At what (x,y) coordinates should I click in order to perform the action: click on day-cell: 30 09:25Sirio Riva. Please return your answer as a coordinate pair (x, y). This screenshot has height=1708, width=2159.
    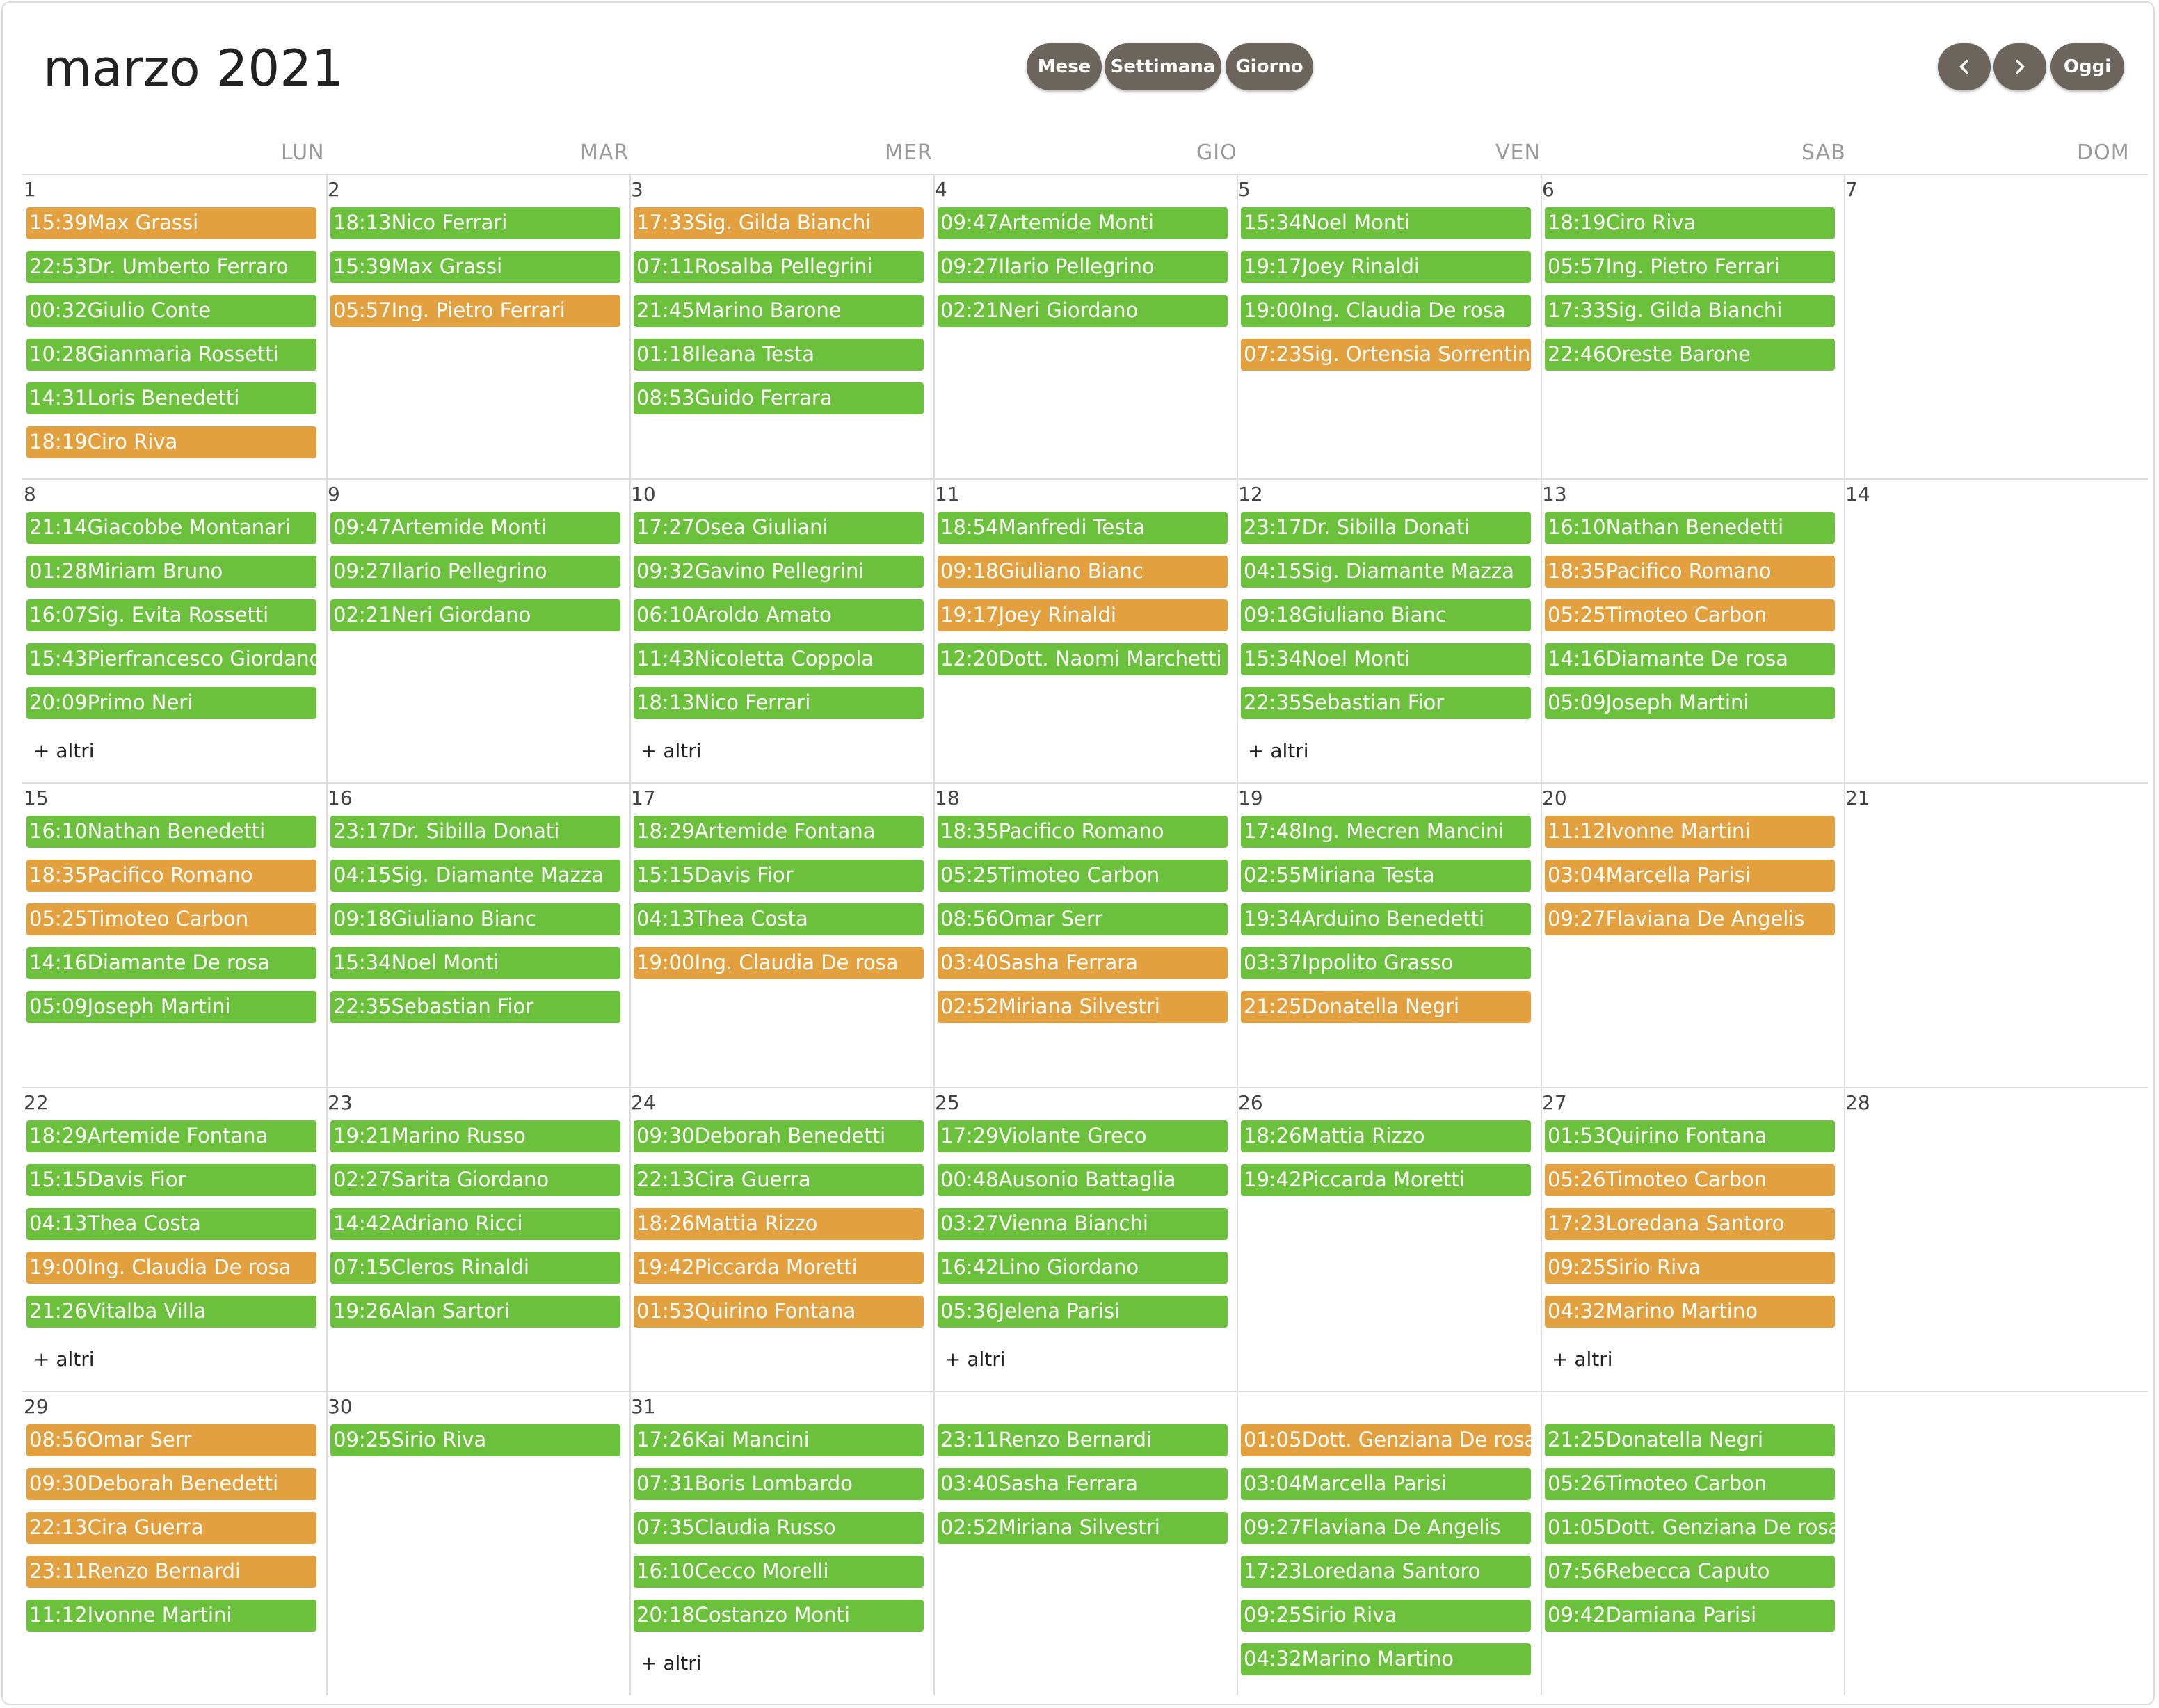
    Looking at the image, I should click on (478, 1543).